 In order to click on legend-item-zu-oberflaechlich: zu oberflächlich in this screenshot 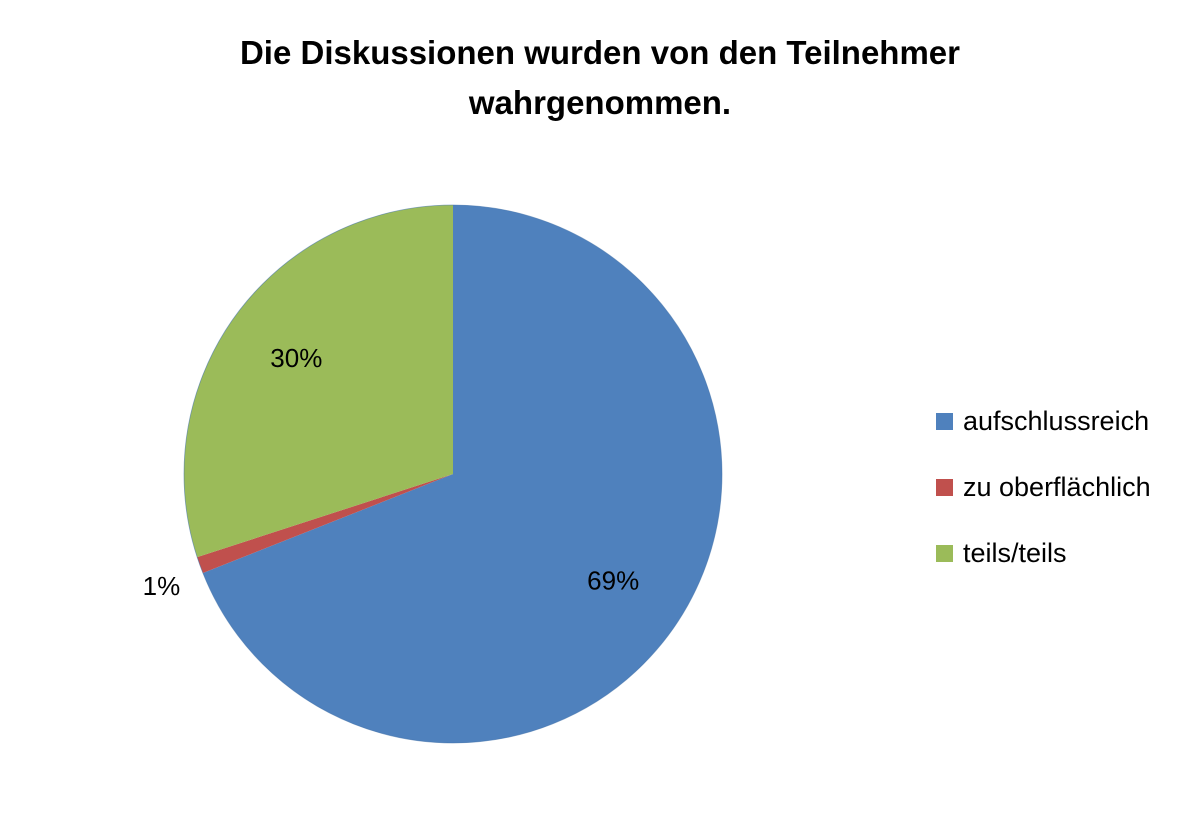, I will do `click(1043, 487)`.